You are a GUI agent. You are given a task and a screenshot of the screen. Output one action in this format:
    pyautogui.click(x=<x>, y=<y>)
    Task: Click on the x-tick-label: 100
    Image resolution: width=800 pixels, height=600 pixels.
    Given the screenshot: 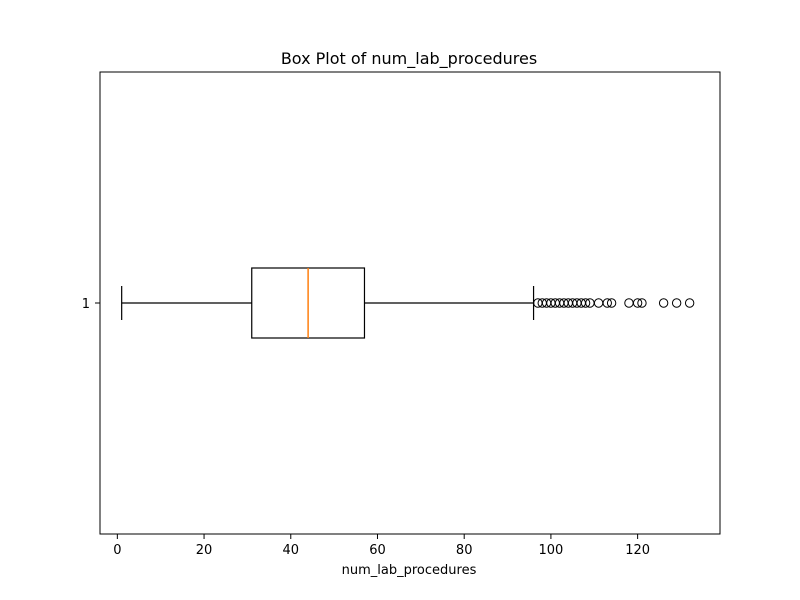 What is the action you would take?
    pyautogui.click(x=550, y=550)
    